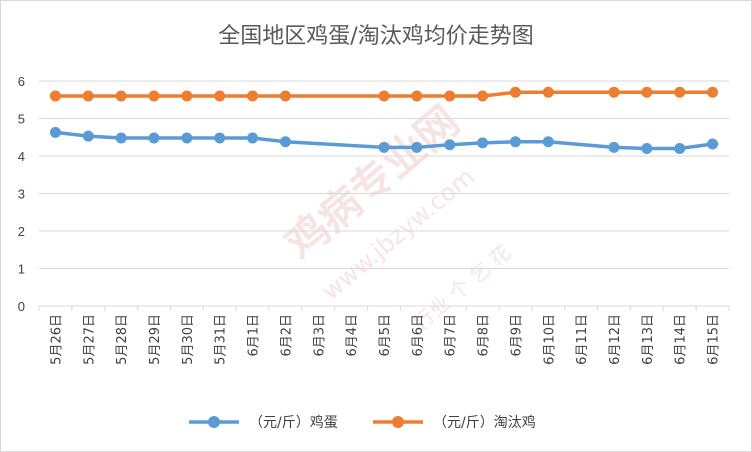 This screenshot has height=452, width=752. Describe the element at coordinates (21, 119) in the screenshot. I see `y-tick-label: 5` at that location.